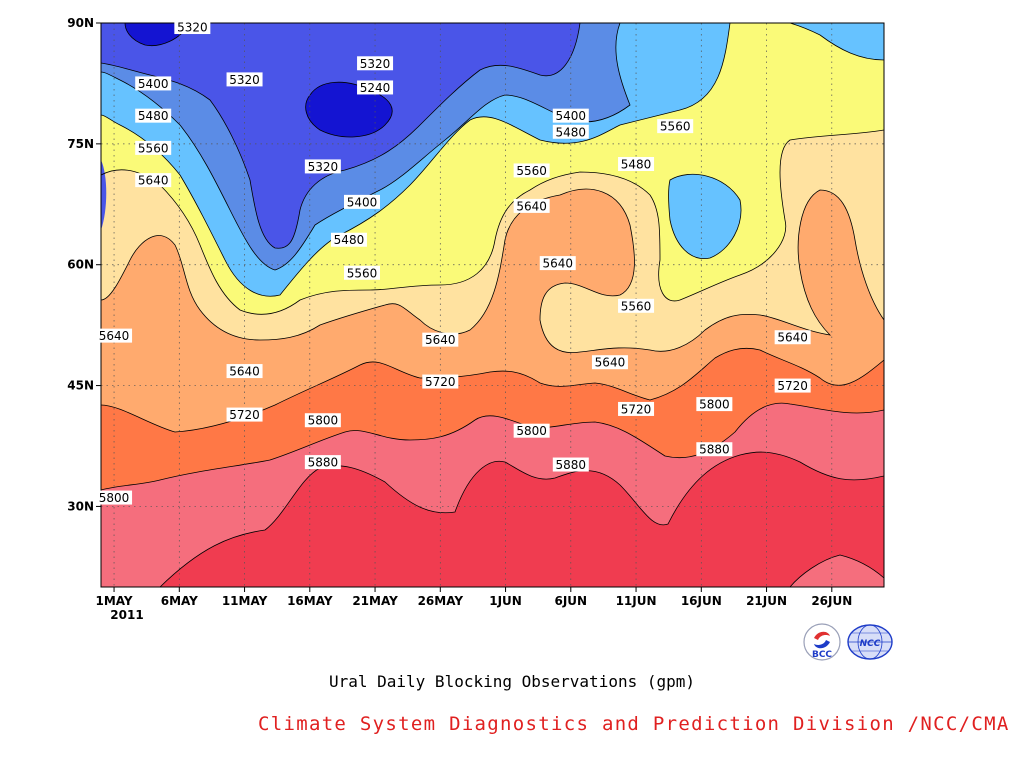  I want to click on svg-text: NCC, so click(870, 644).